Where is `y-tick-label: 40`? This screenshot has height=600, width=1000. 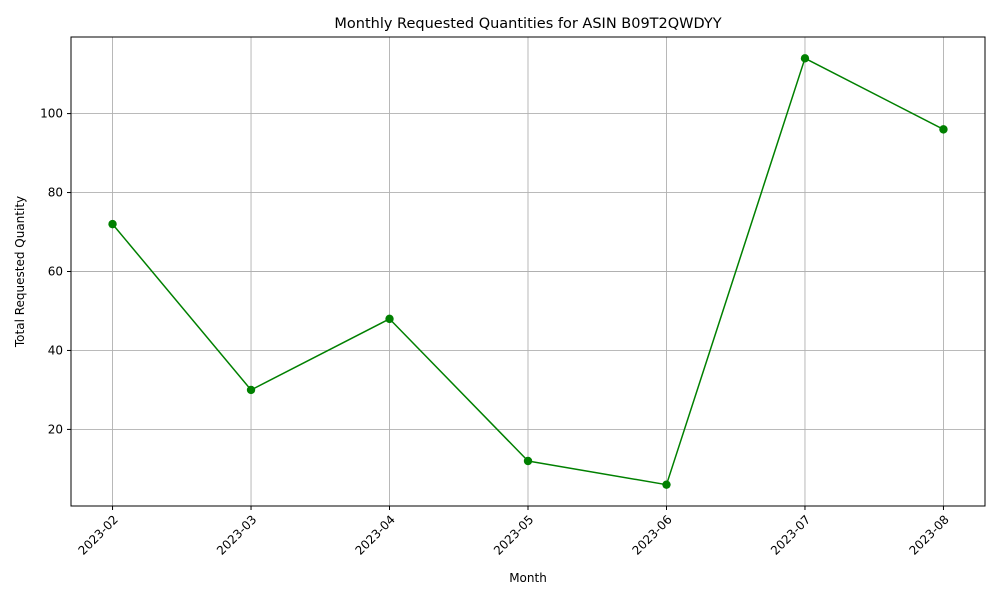 y-tick-label: 40 is located at coordinates (55, 350).